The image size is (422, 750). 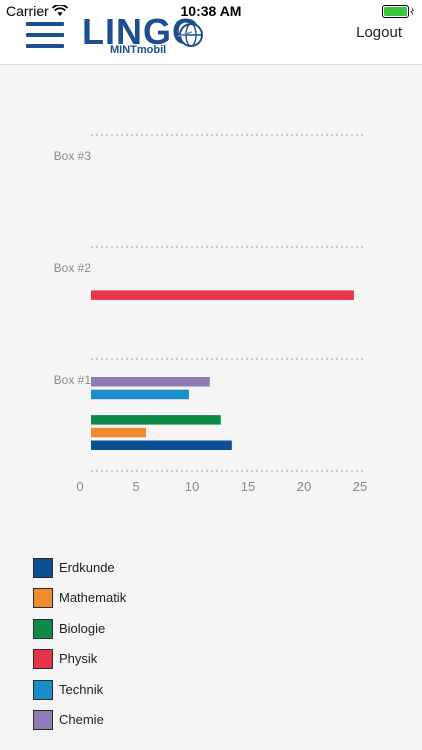 I want to click on legend-item: Erdkunde, so click(x=213, y=571).